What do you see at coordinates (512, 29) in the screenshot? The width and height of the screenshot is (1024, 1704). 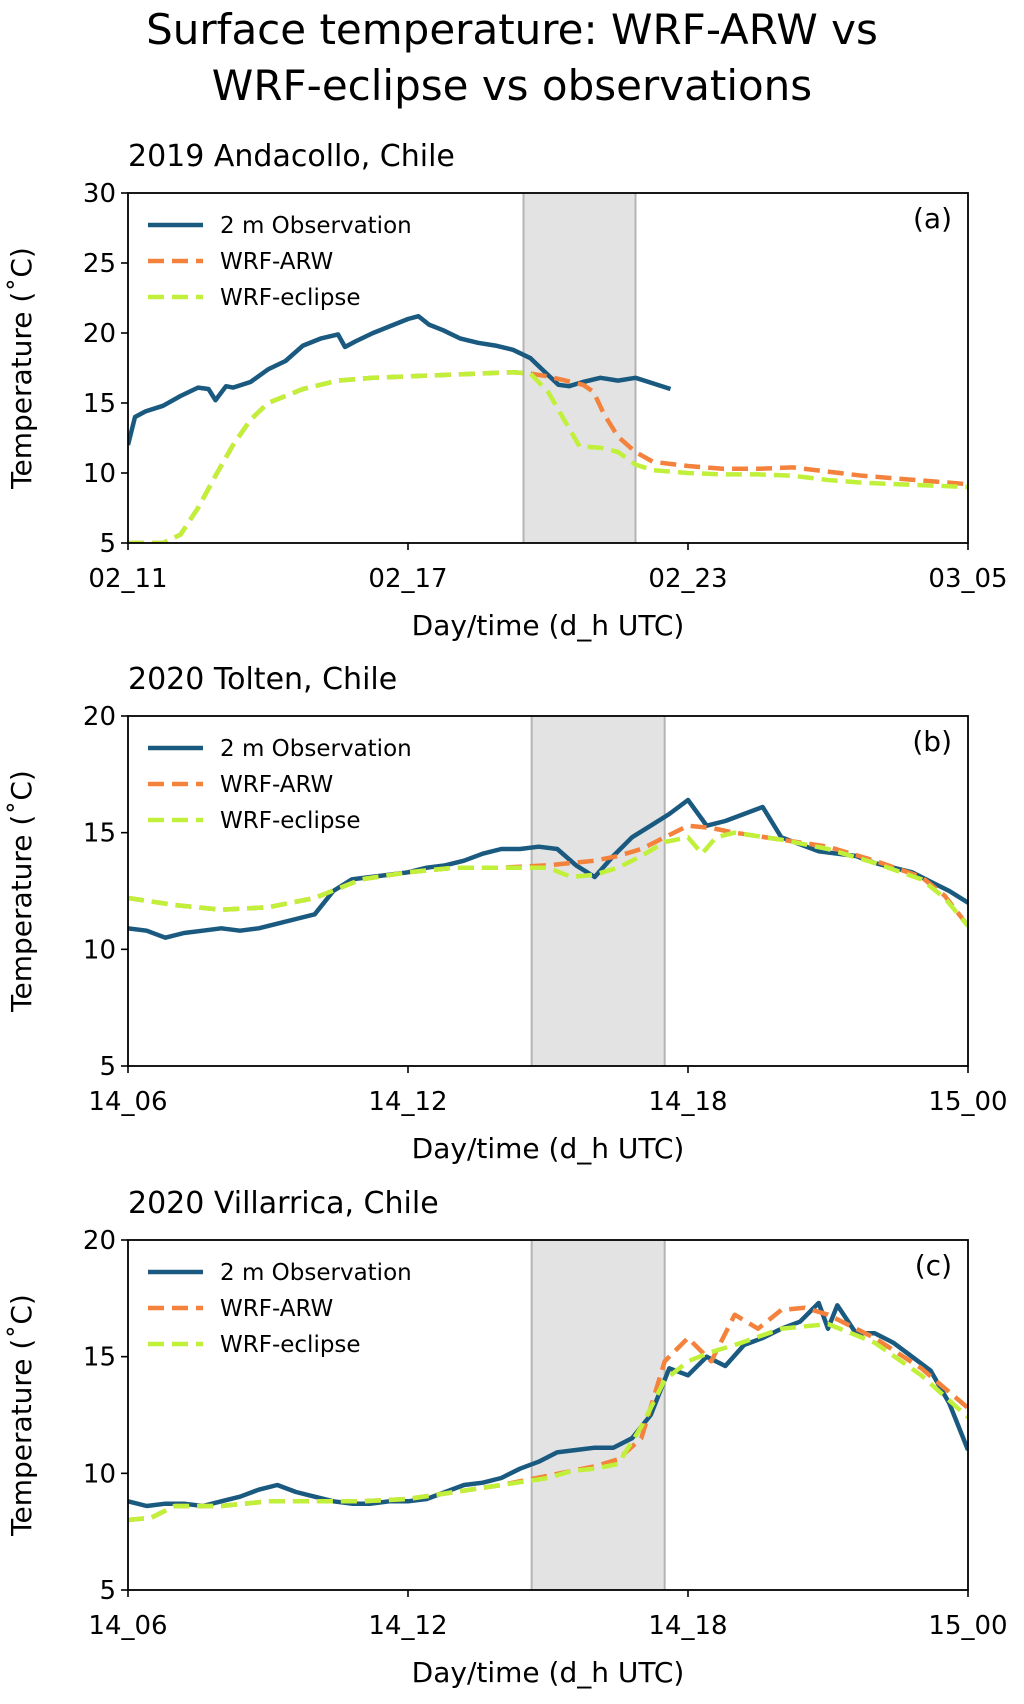 I see `figure-title-line1: Surface temperature: WRF-ARW vs` at bounding box center [512, 29].